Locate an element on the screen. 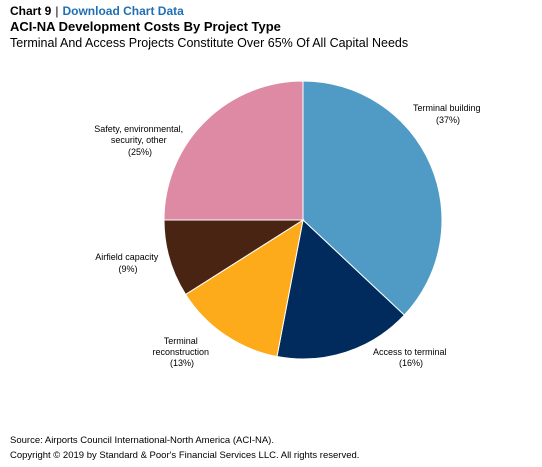 The width and height of the screenshot is (542, 467). chart-number: Chart 9 is located at coordinates (31, 11).